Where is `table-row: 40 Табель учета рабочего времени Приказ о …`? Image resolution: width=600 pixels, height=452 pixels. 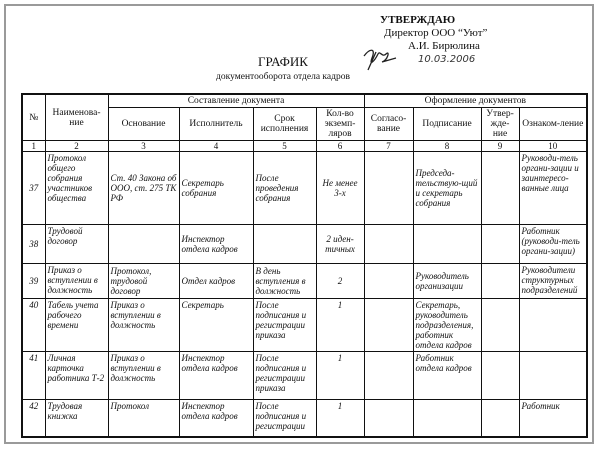 table-row: 40 Табель учета рабочего времени Приказ о … is located at coordinates (304, 325).